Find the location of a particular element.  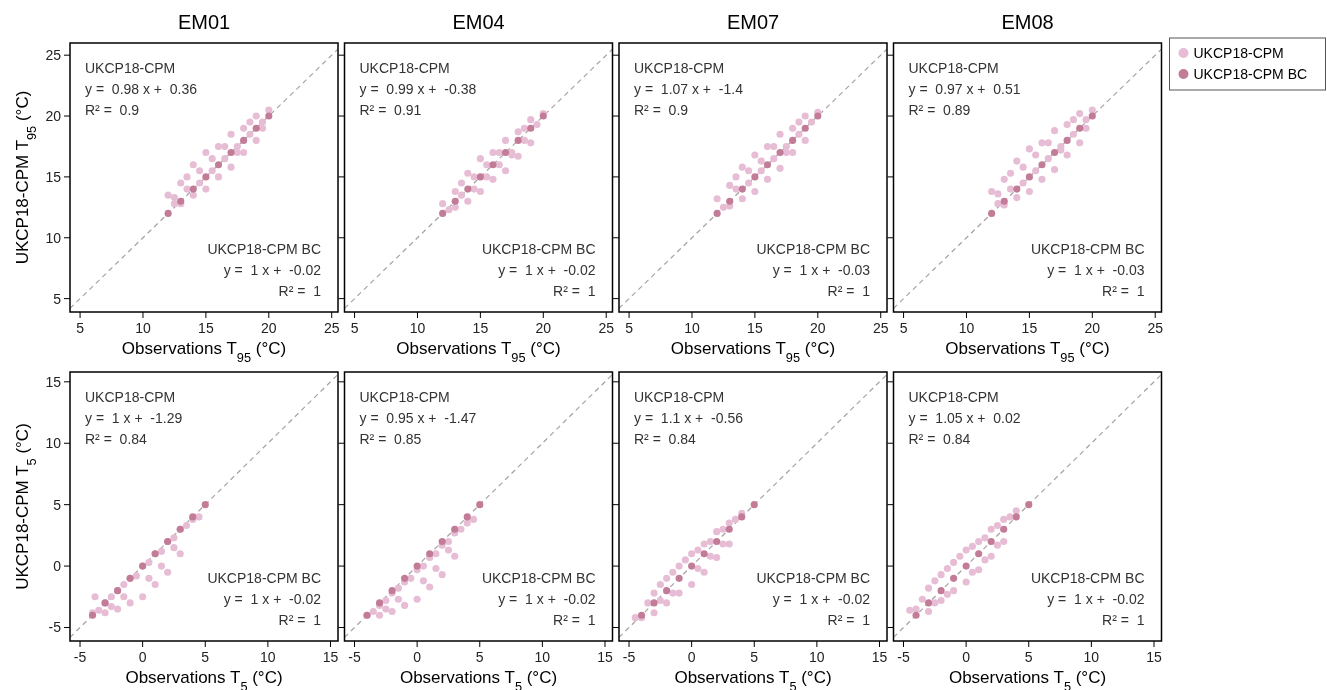

y-tick-label: -5 is located at coordinates (55, 627).